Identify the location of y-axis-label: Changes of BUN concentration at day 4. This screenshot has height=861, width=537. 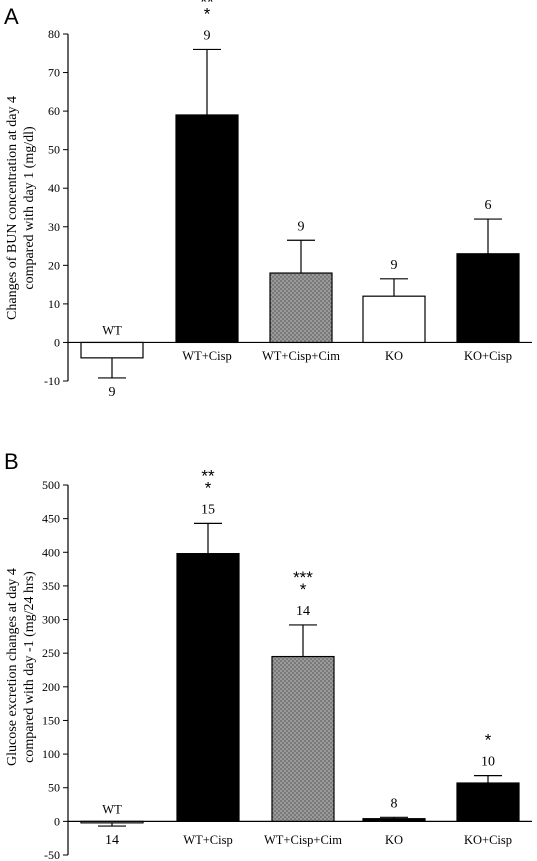
(12, 208).